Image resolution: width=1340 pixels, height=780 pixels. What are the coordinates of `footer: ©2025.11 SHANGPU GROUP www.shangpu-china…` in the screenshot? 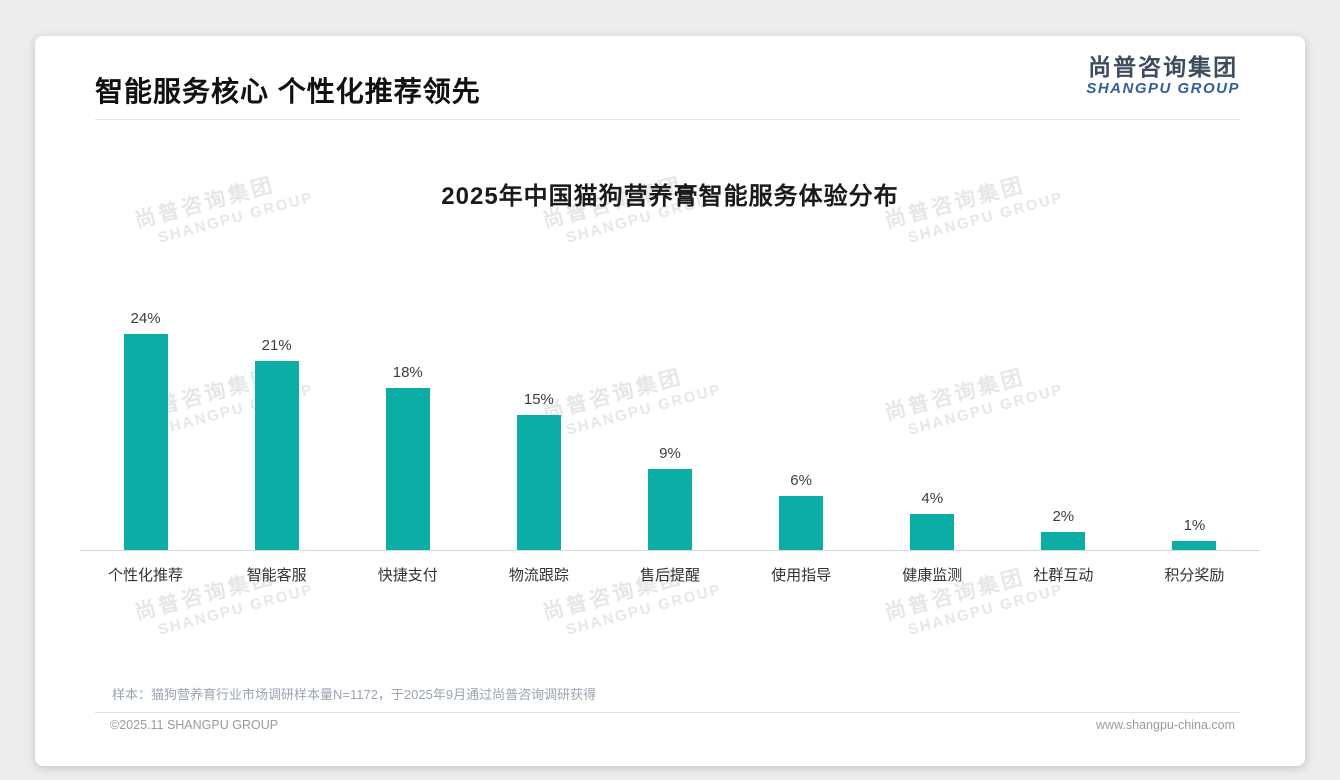 It's located at (672, 725).